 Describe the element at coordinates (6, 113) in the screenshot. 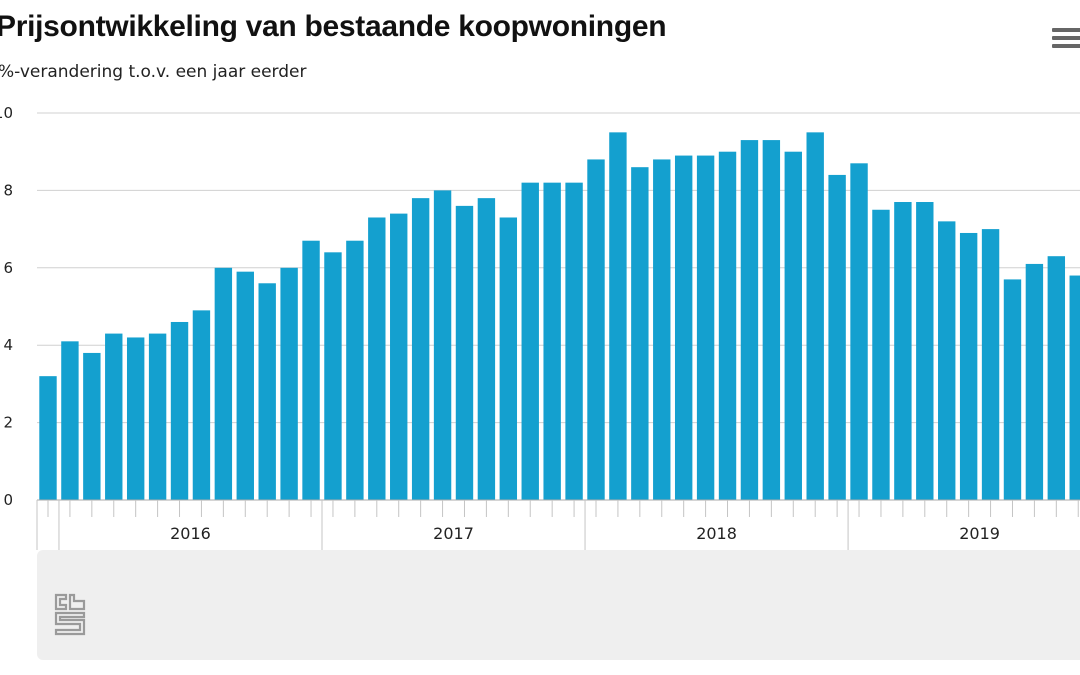

I see `y-tick-label: 10` at that location.